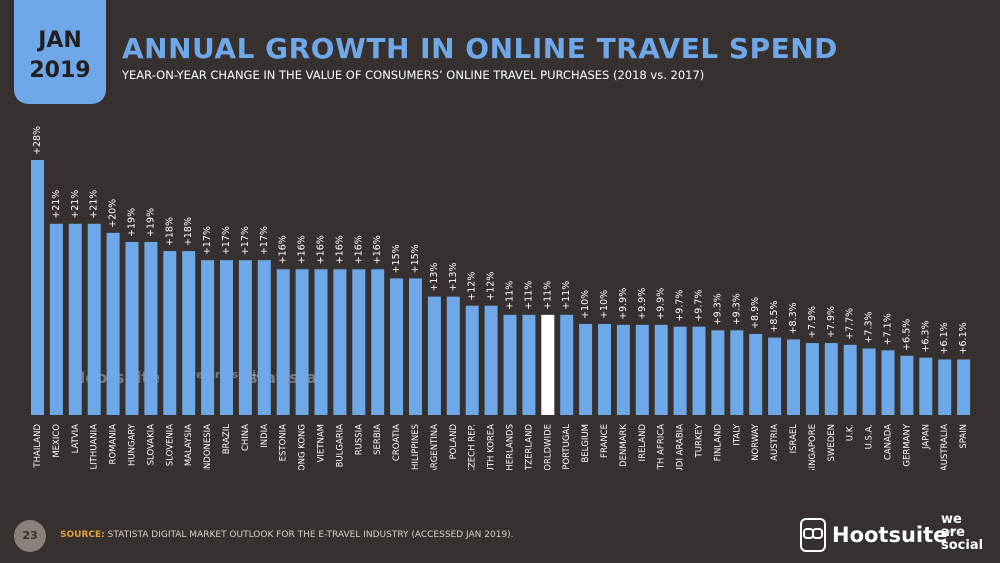  I want to click on category-label: ITALY, so click(737, 434).